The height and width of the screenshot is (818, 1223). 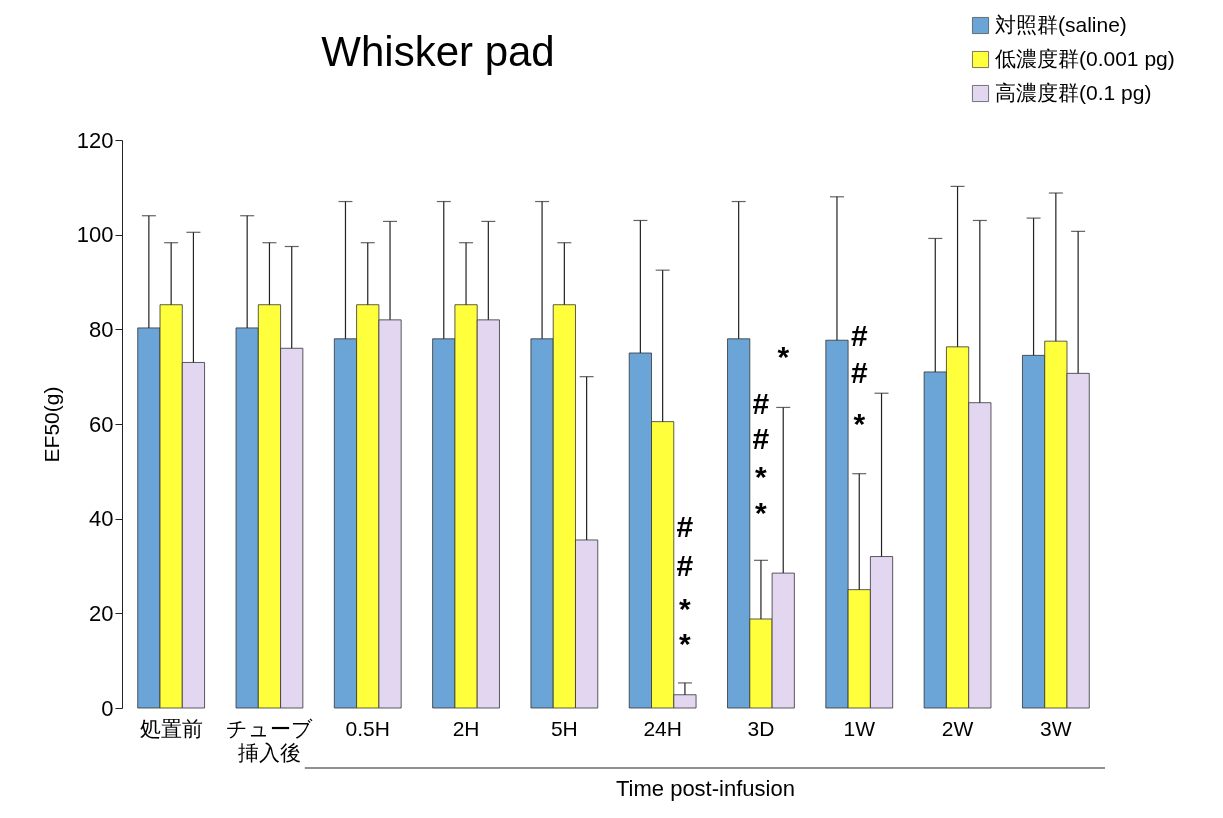 What do you see at coordinates (466, 728) in the screenshot?
I see `x-tick-label: 2H` at bounding box center [466, 728].